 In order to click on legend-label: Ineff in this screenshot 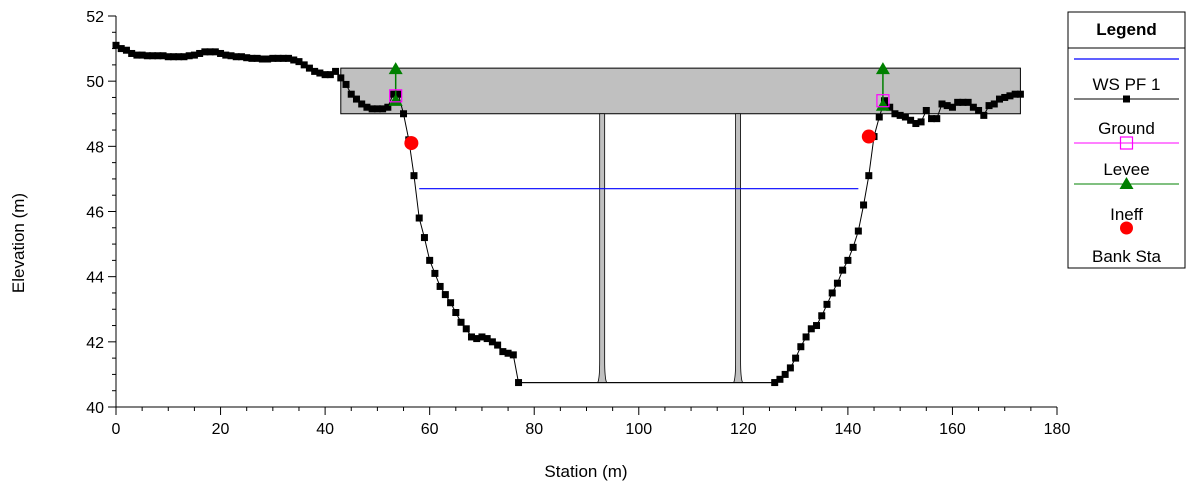, I will do `click(1126, 214)`.